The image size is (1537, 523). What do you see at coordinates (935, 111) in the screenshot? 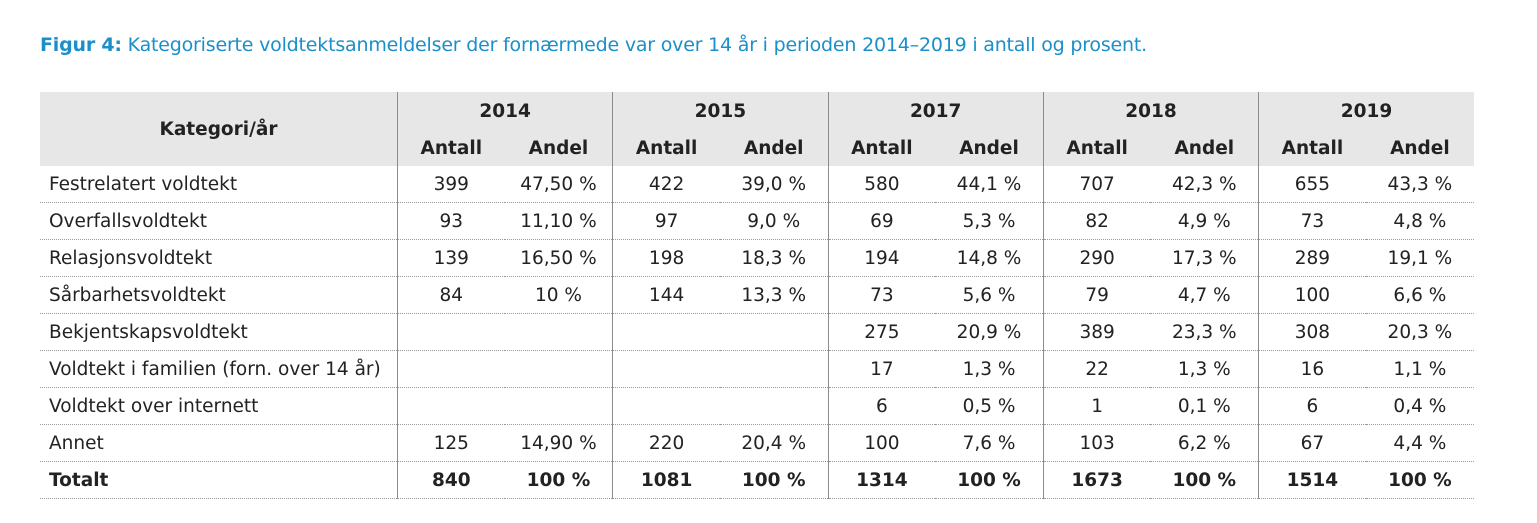
I see `year-header: 2017` at bounding box center [935, 111].